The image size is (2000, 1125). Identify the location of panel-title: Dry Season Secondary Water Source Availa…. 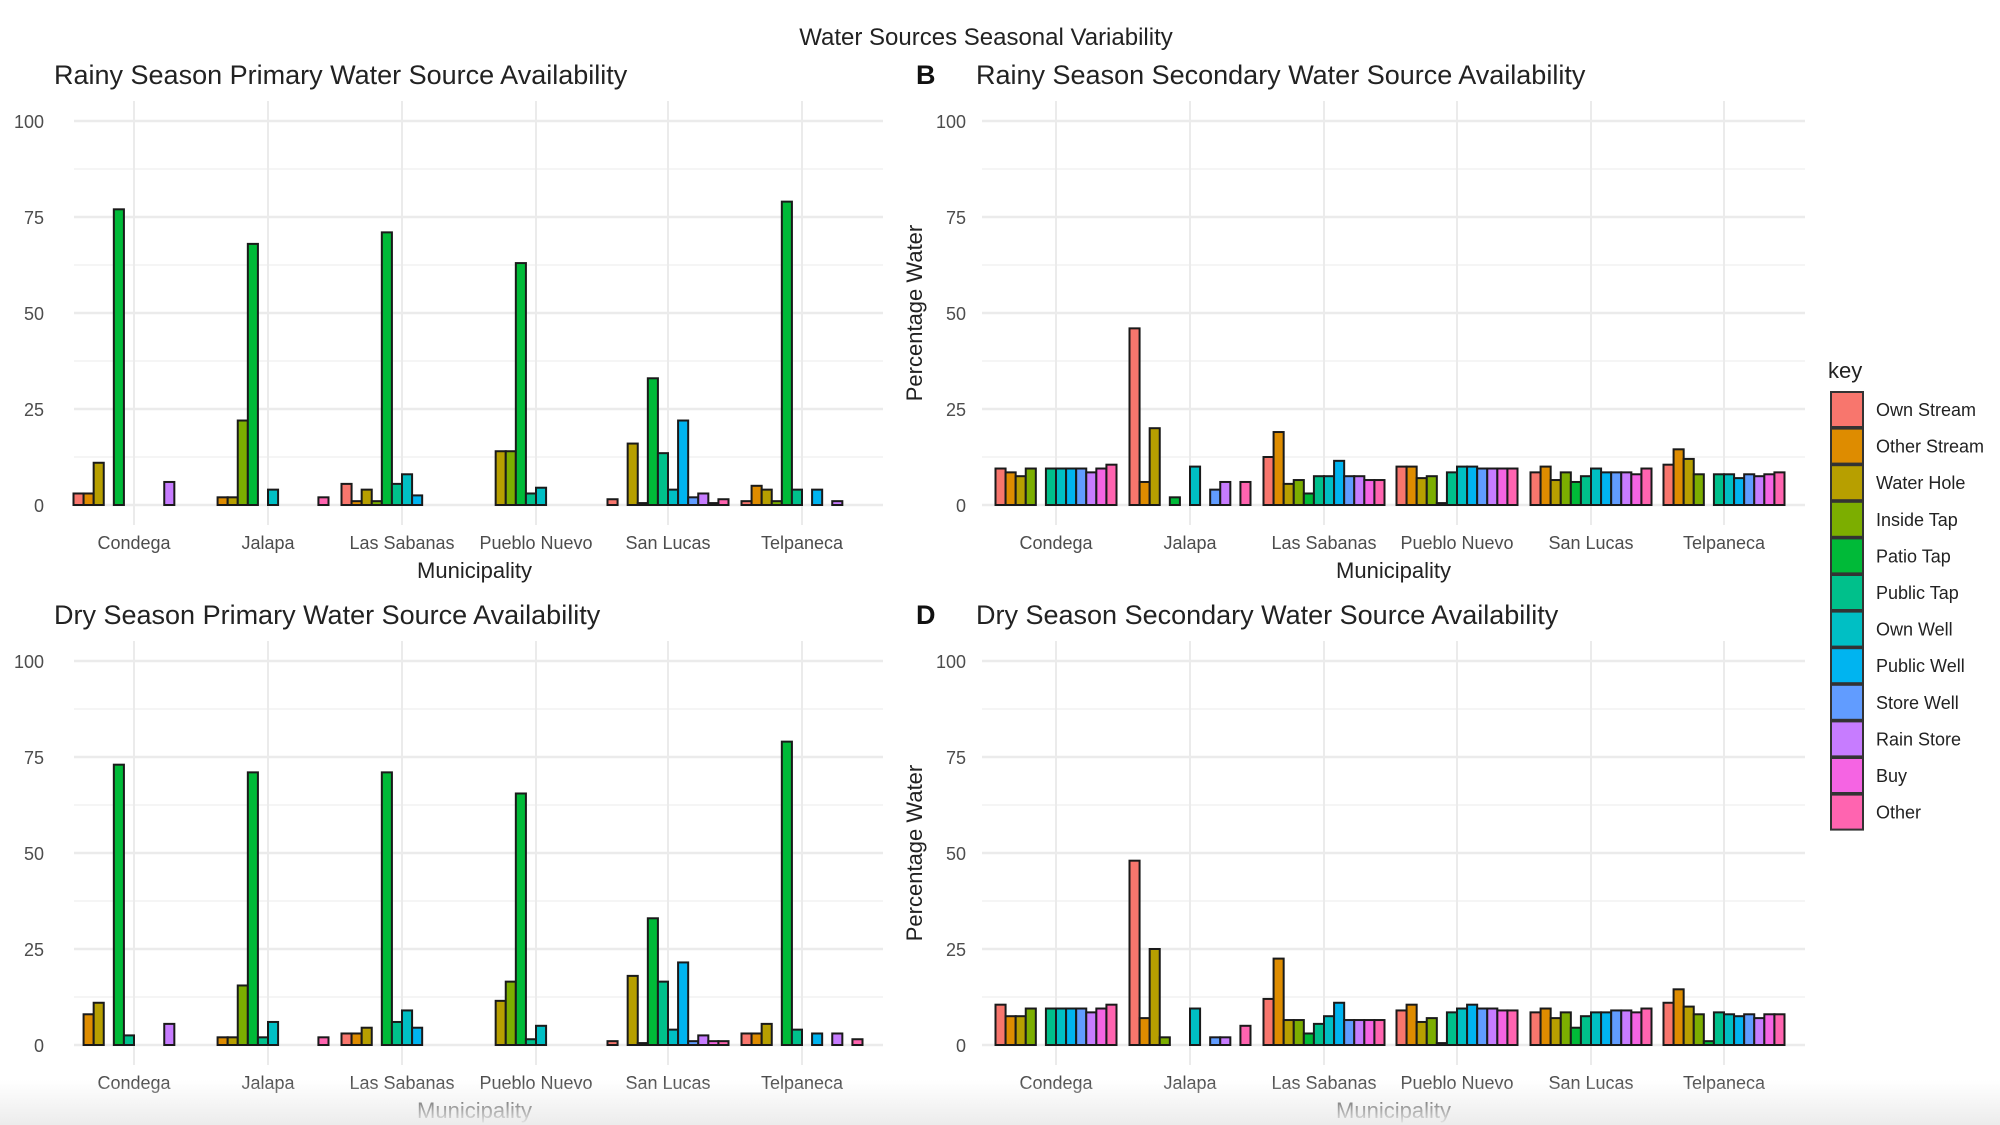
(1267, 615).